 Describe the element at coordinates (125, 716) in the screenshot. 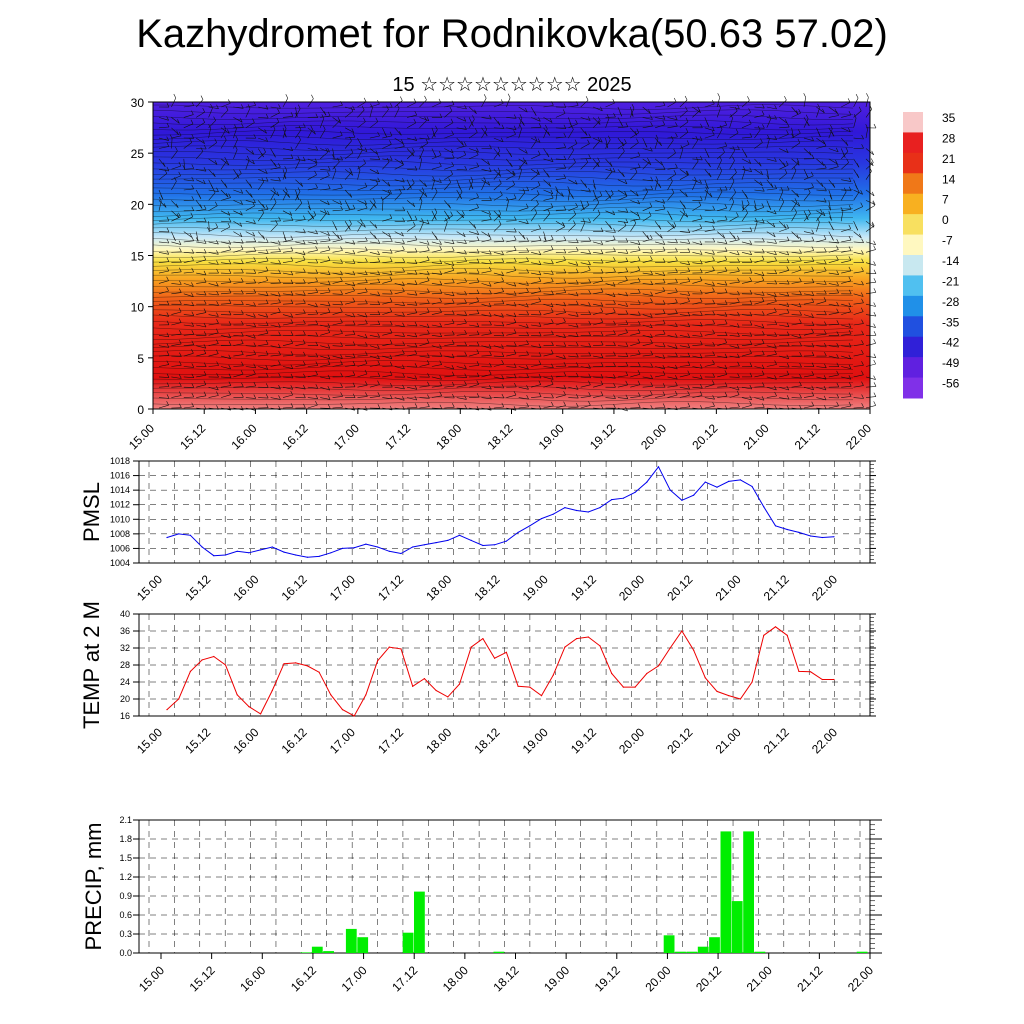

I see `y-tick-label: 16` at that location.